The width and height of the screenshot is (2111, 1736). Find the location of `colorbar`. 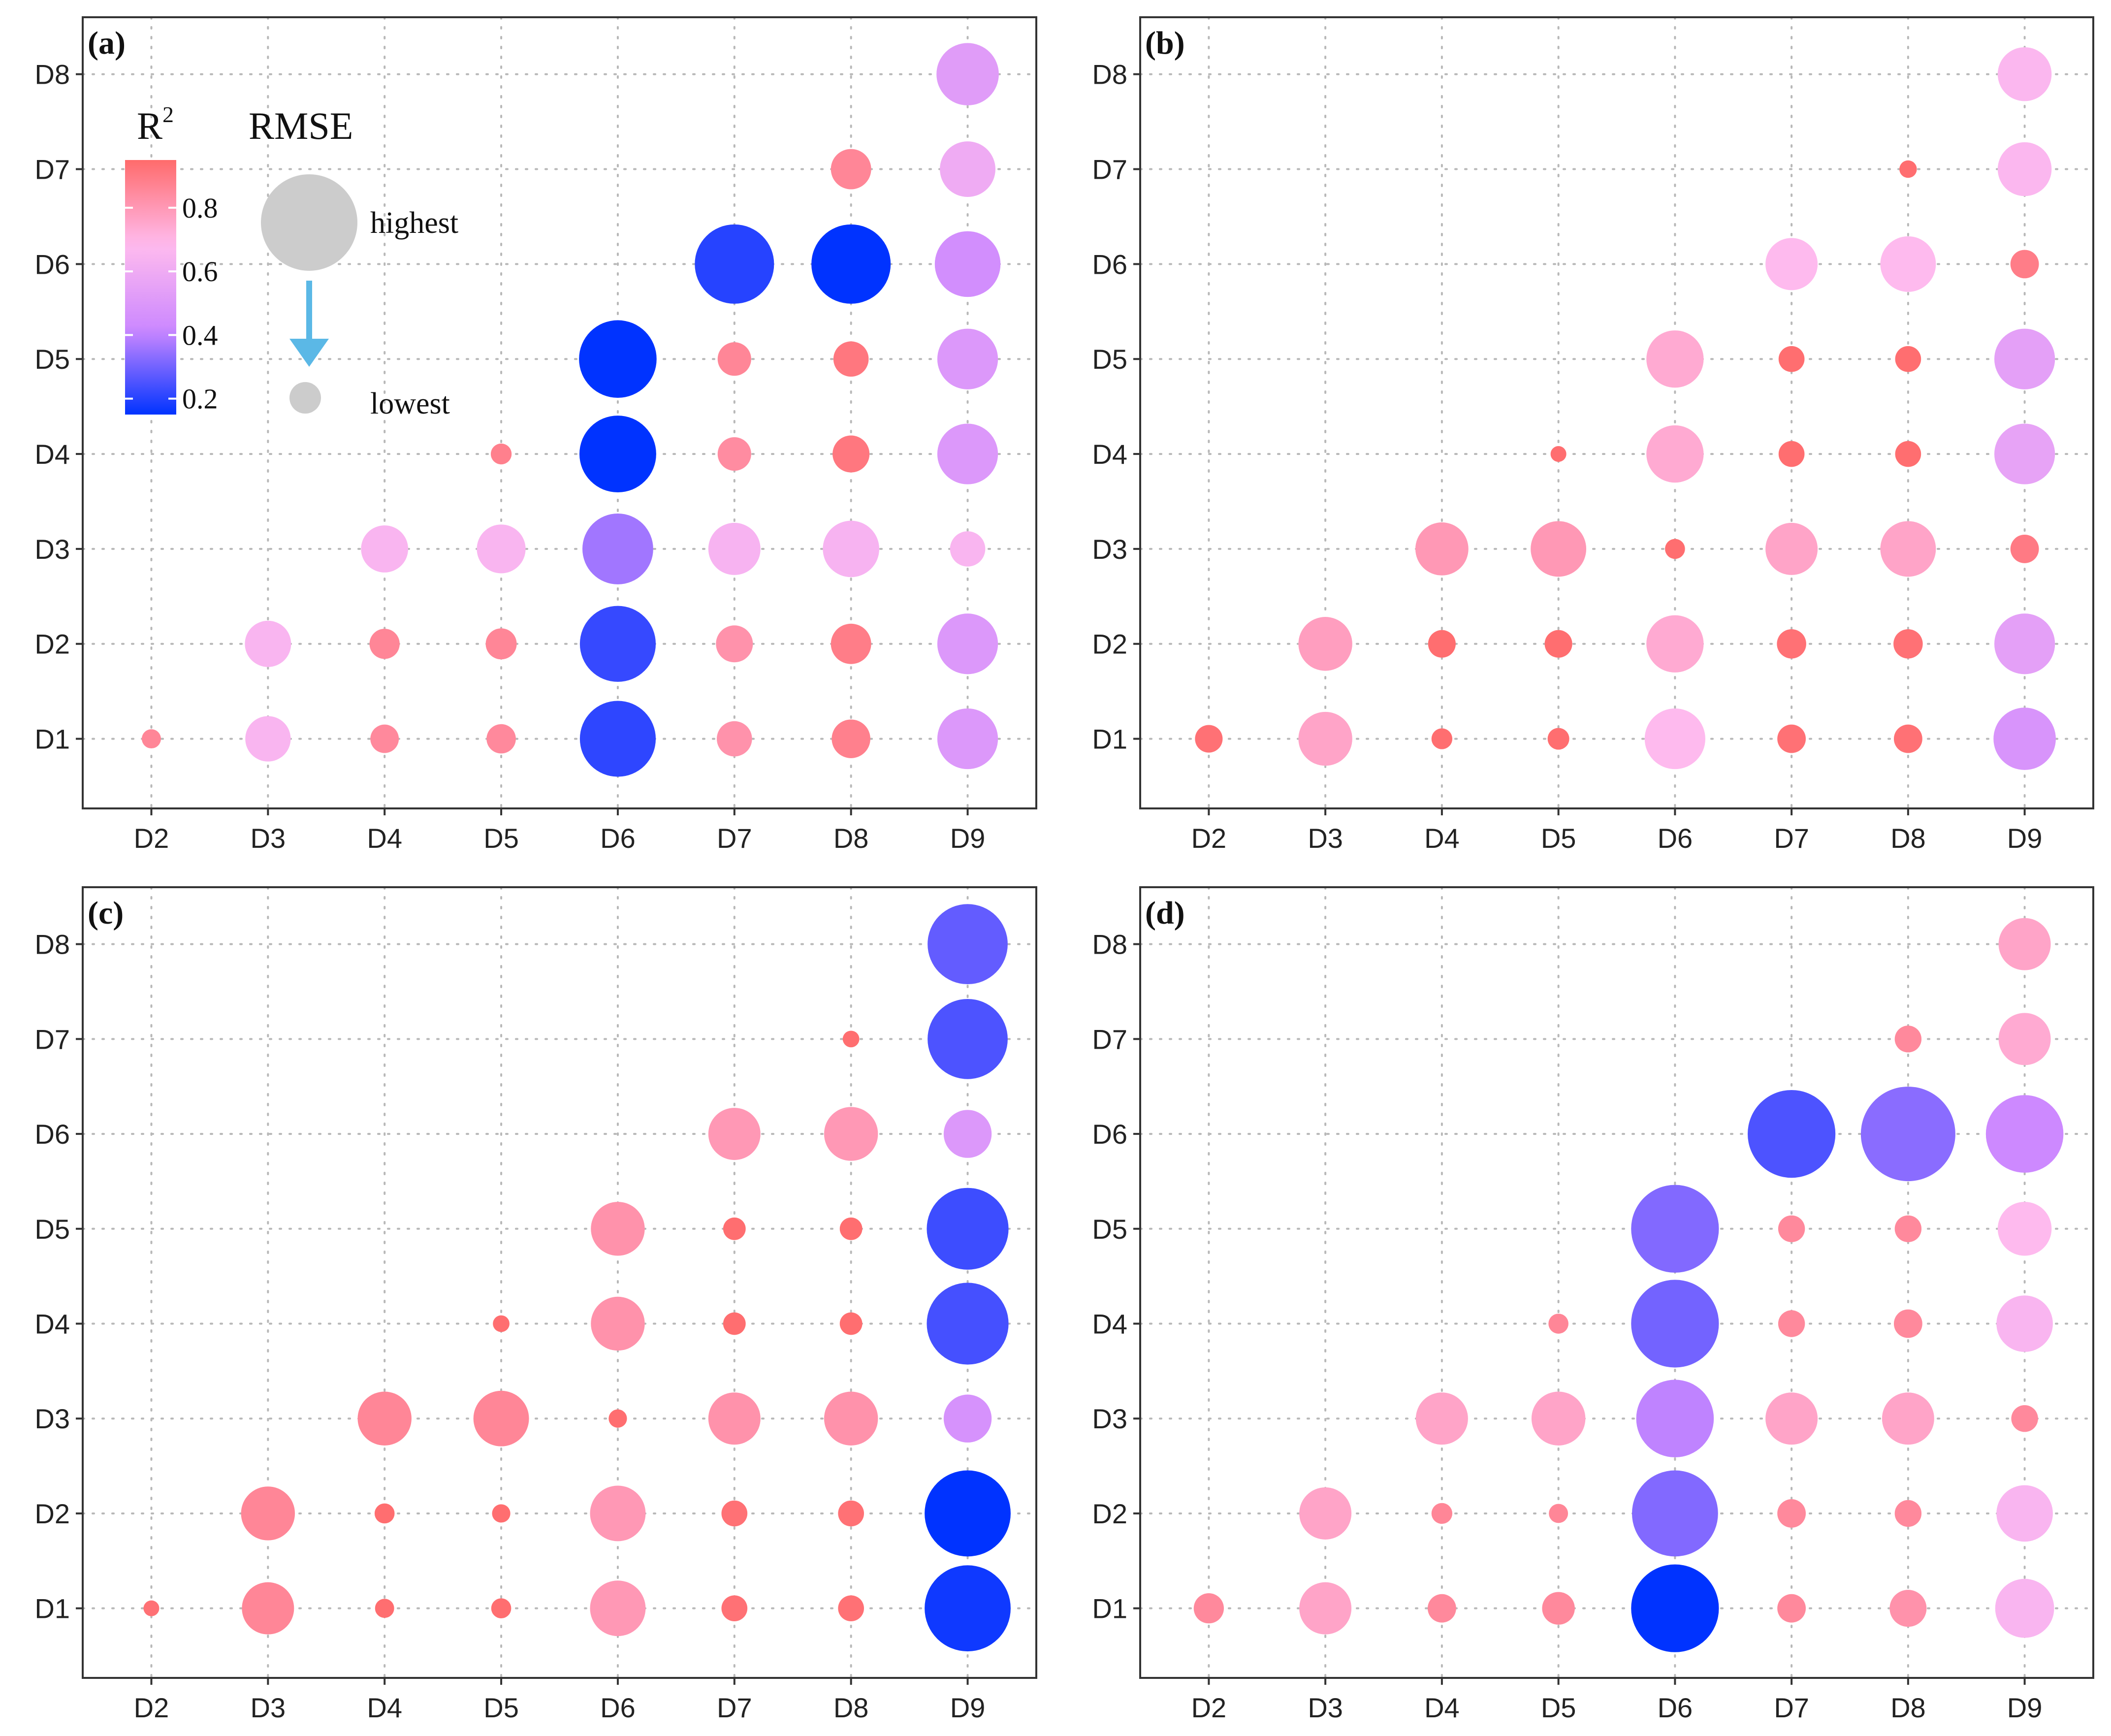

colorbar is located at coordinates (150, 287).